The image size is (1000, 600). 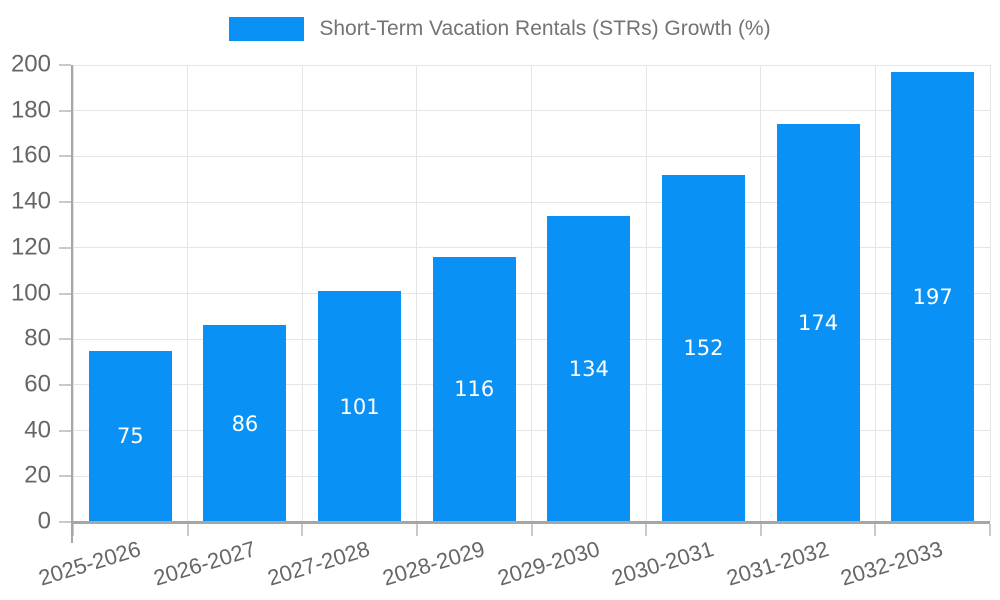 I want to click on bar: 86, so click(x=245, y=423).